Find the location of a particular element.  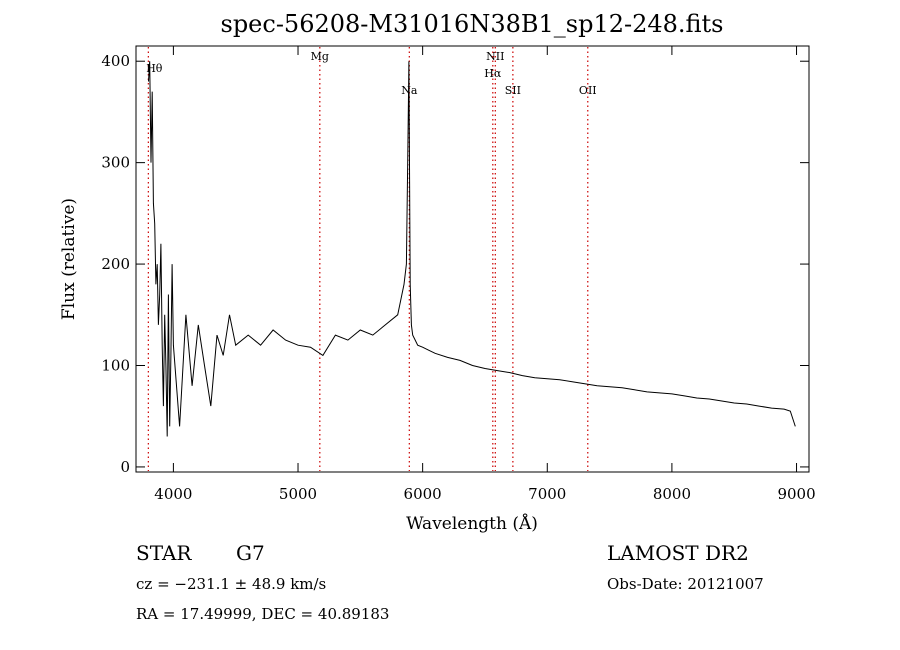

x-axis-label: Wavelength (Å) is located at coordinates (472, 523).